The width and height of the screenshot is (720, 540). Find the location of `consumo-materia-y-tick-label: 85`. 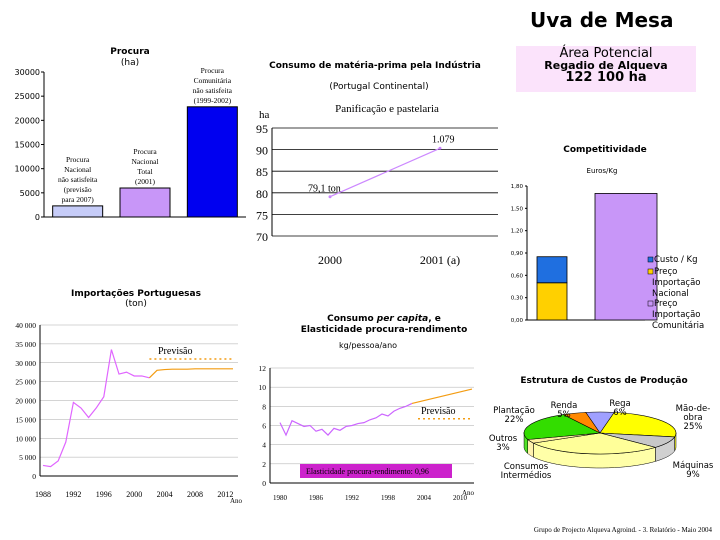

consumo-materia-y-tick-label: 85 is located at coordinates (262, 172).